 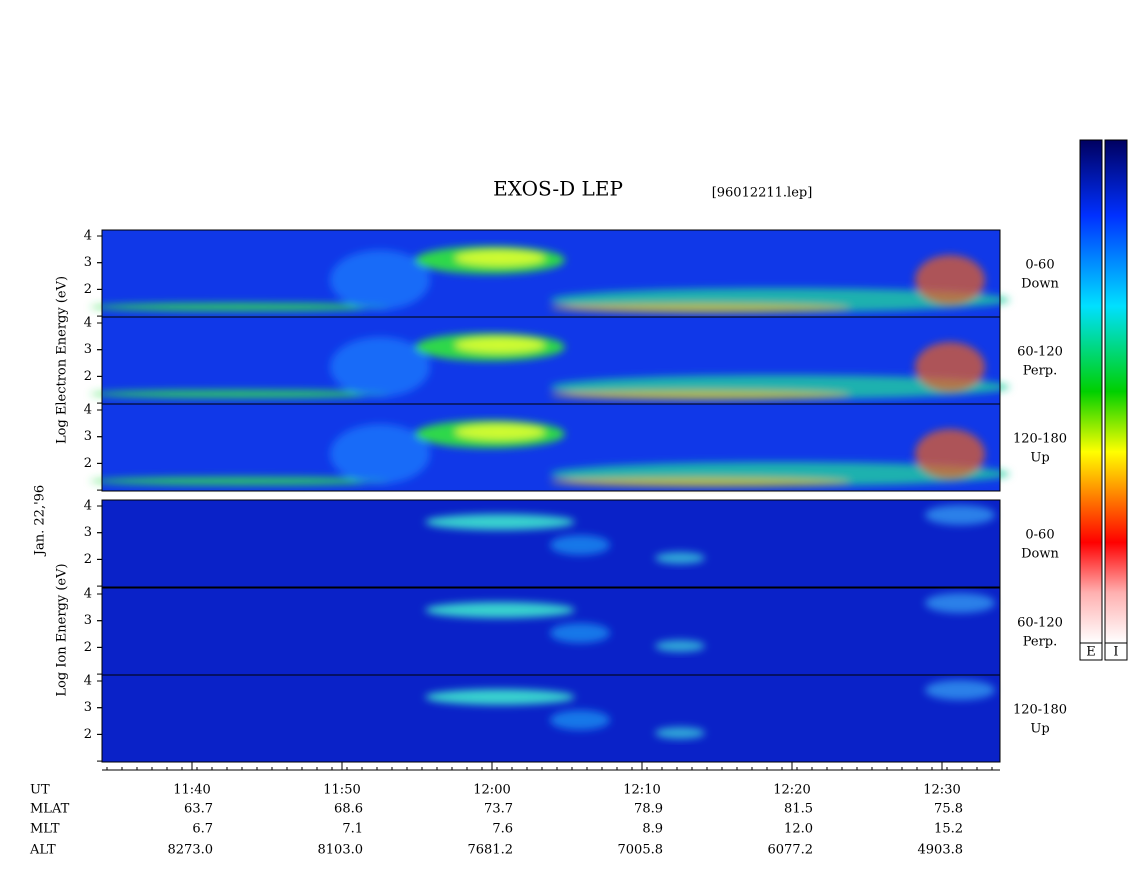 I want to click on orbit-row-name: MLAT, so click(x=50, y=809).